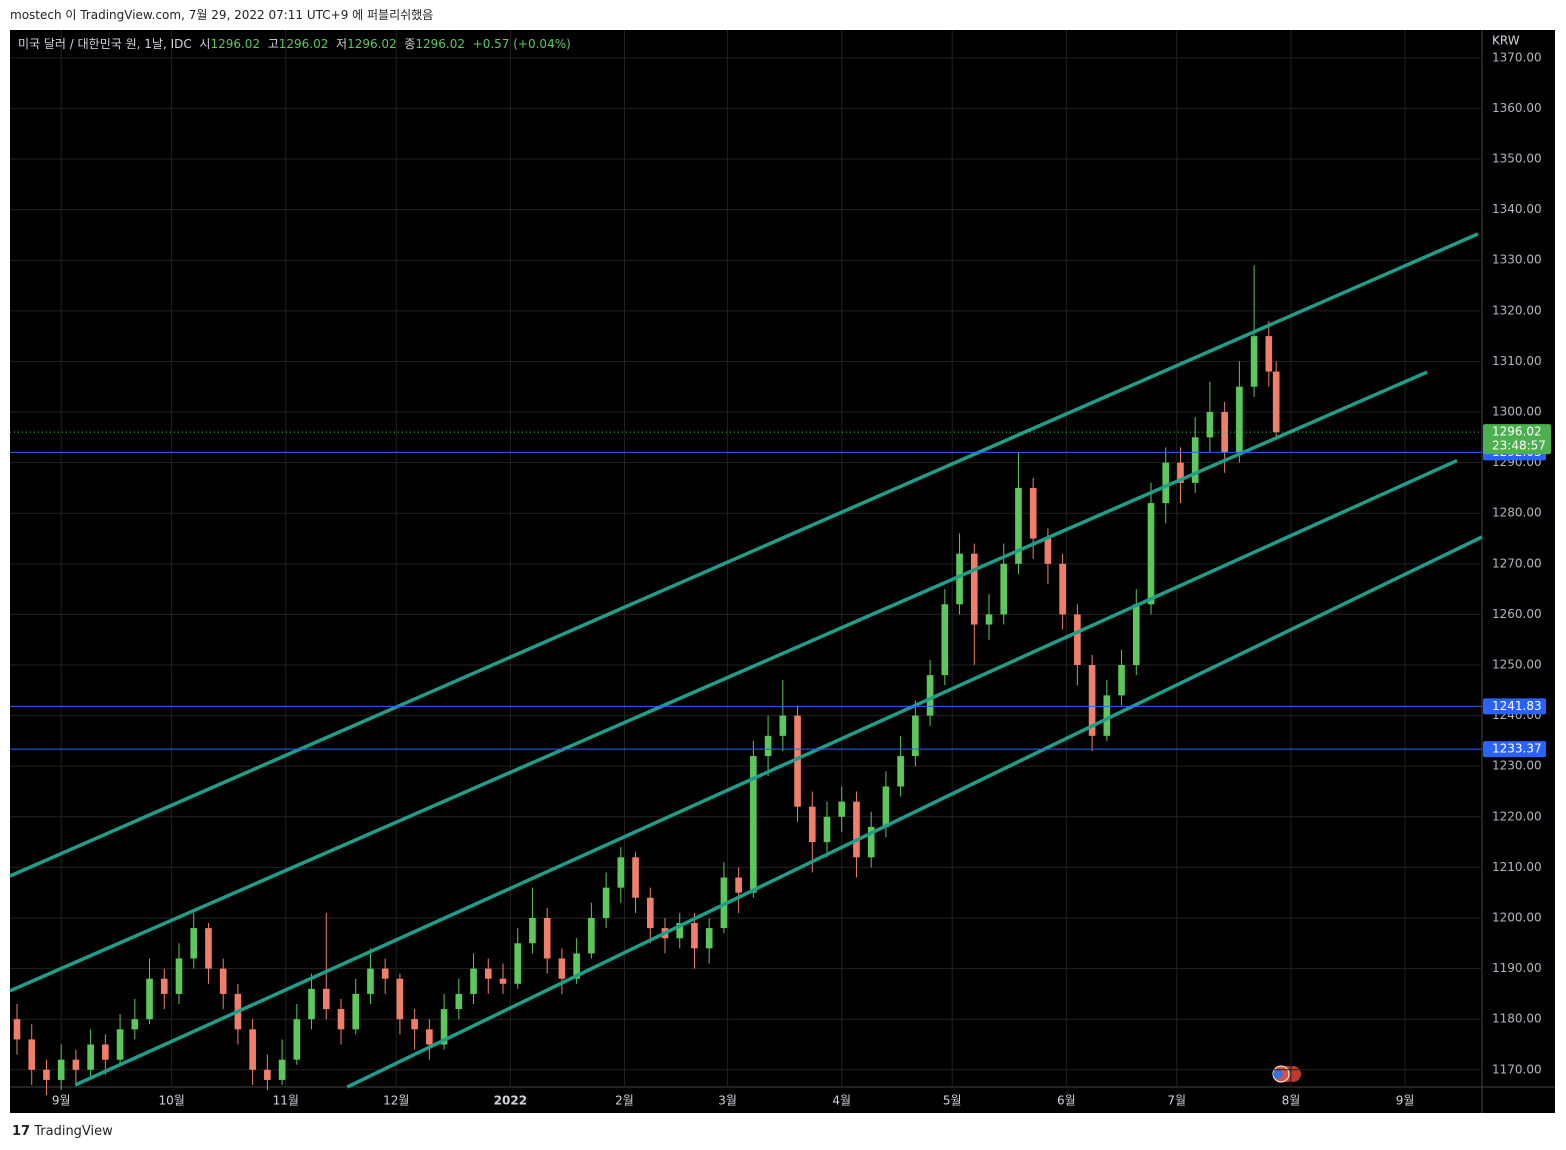 Image resolution: width=1566 pixels, height=1150 pixels. Describe the element at coordinates (396, 1101) in the screenshot. I see `x-tick-label: 12월` at that location.